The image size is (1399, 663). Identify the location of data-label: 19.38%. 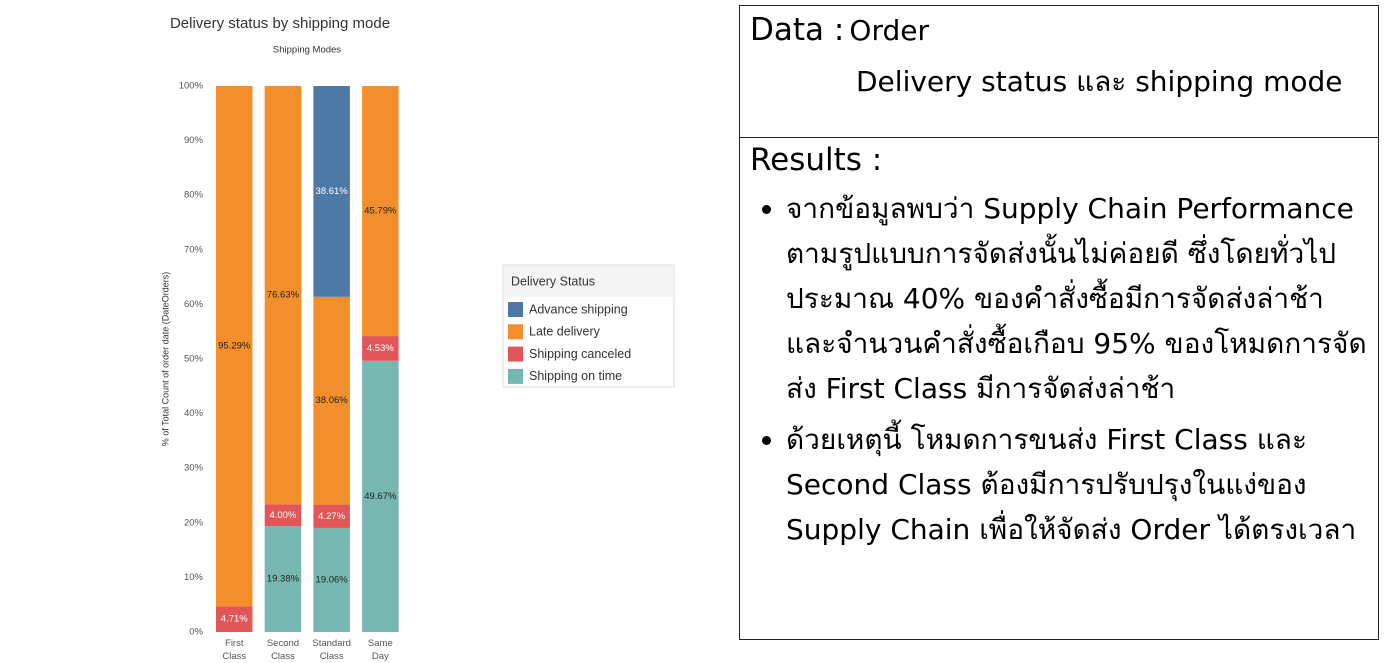
(283, 579).